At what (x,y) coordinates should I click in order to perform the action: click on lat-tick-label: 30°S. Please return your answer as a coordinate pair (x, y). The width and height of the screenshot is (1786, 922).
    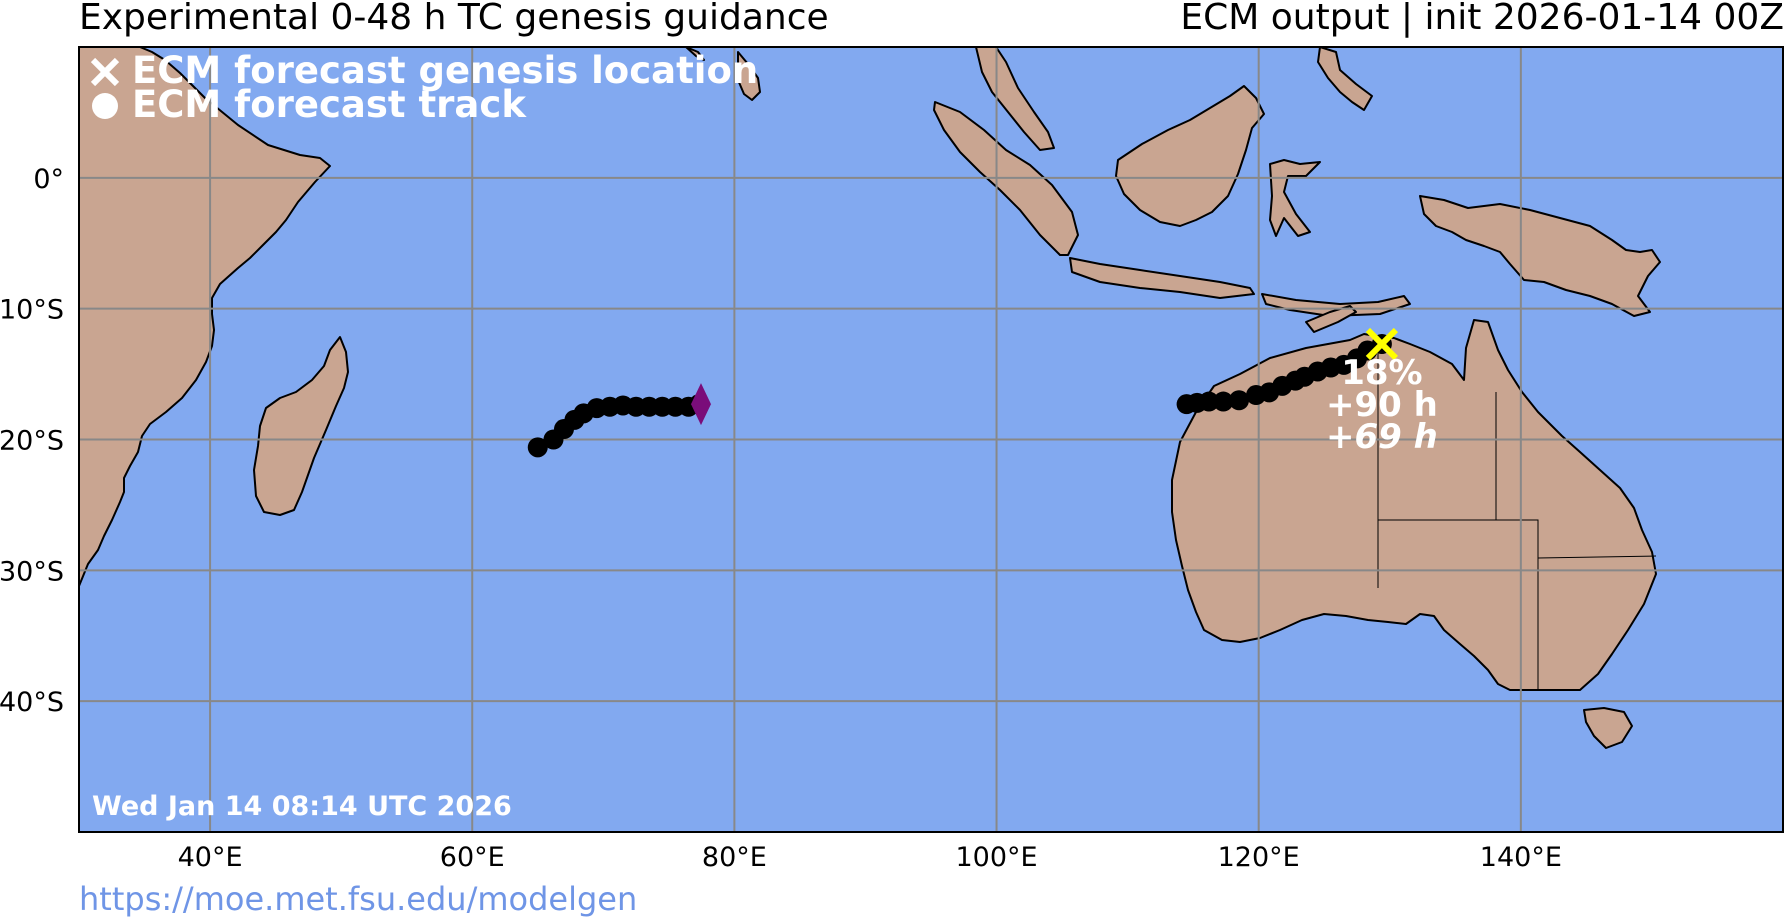
    Looking at the image, I should click on (32, 571).